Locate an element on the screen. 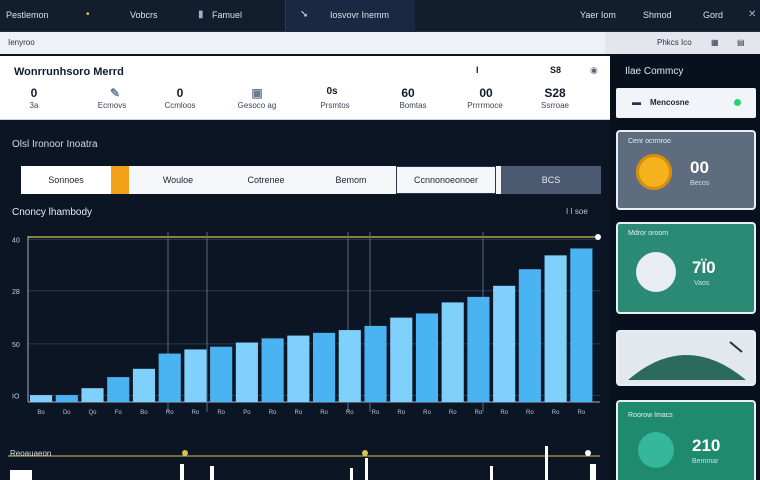 The image size is (760, 480). card-title: Cenr ocrmroo is located at coordinates (649, 141).